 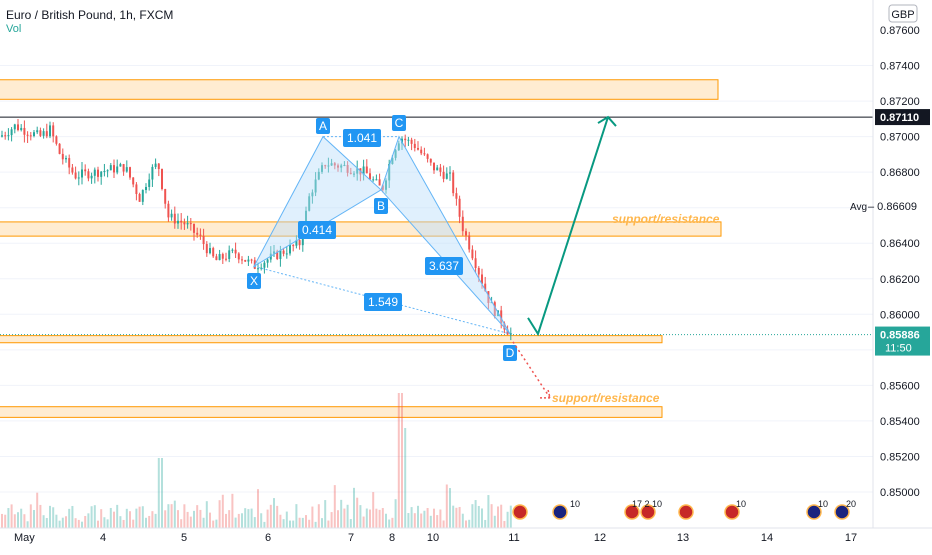 What do you see at coordinates (24, 538) in the screenshot?
I see `time-tick: May` at bounding box center [24, 538].